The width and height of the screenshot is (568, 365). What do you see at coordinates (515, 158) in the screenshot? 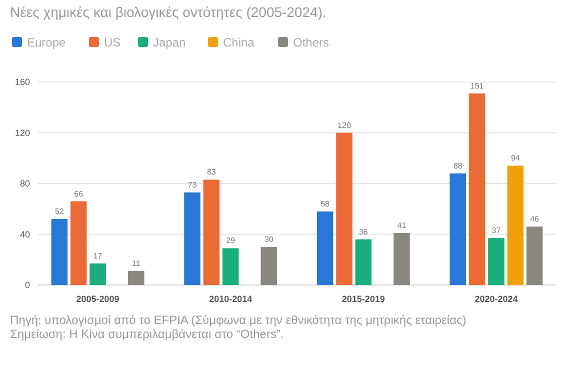
I see `data-label: 94` at bounding box center [515, 158].